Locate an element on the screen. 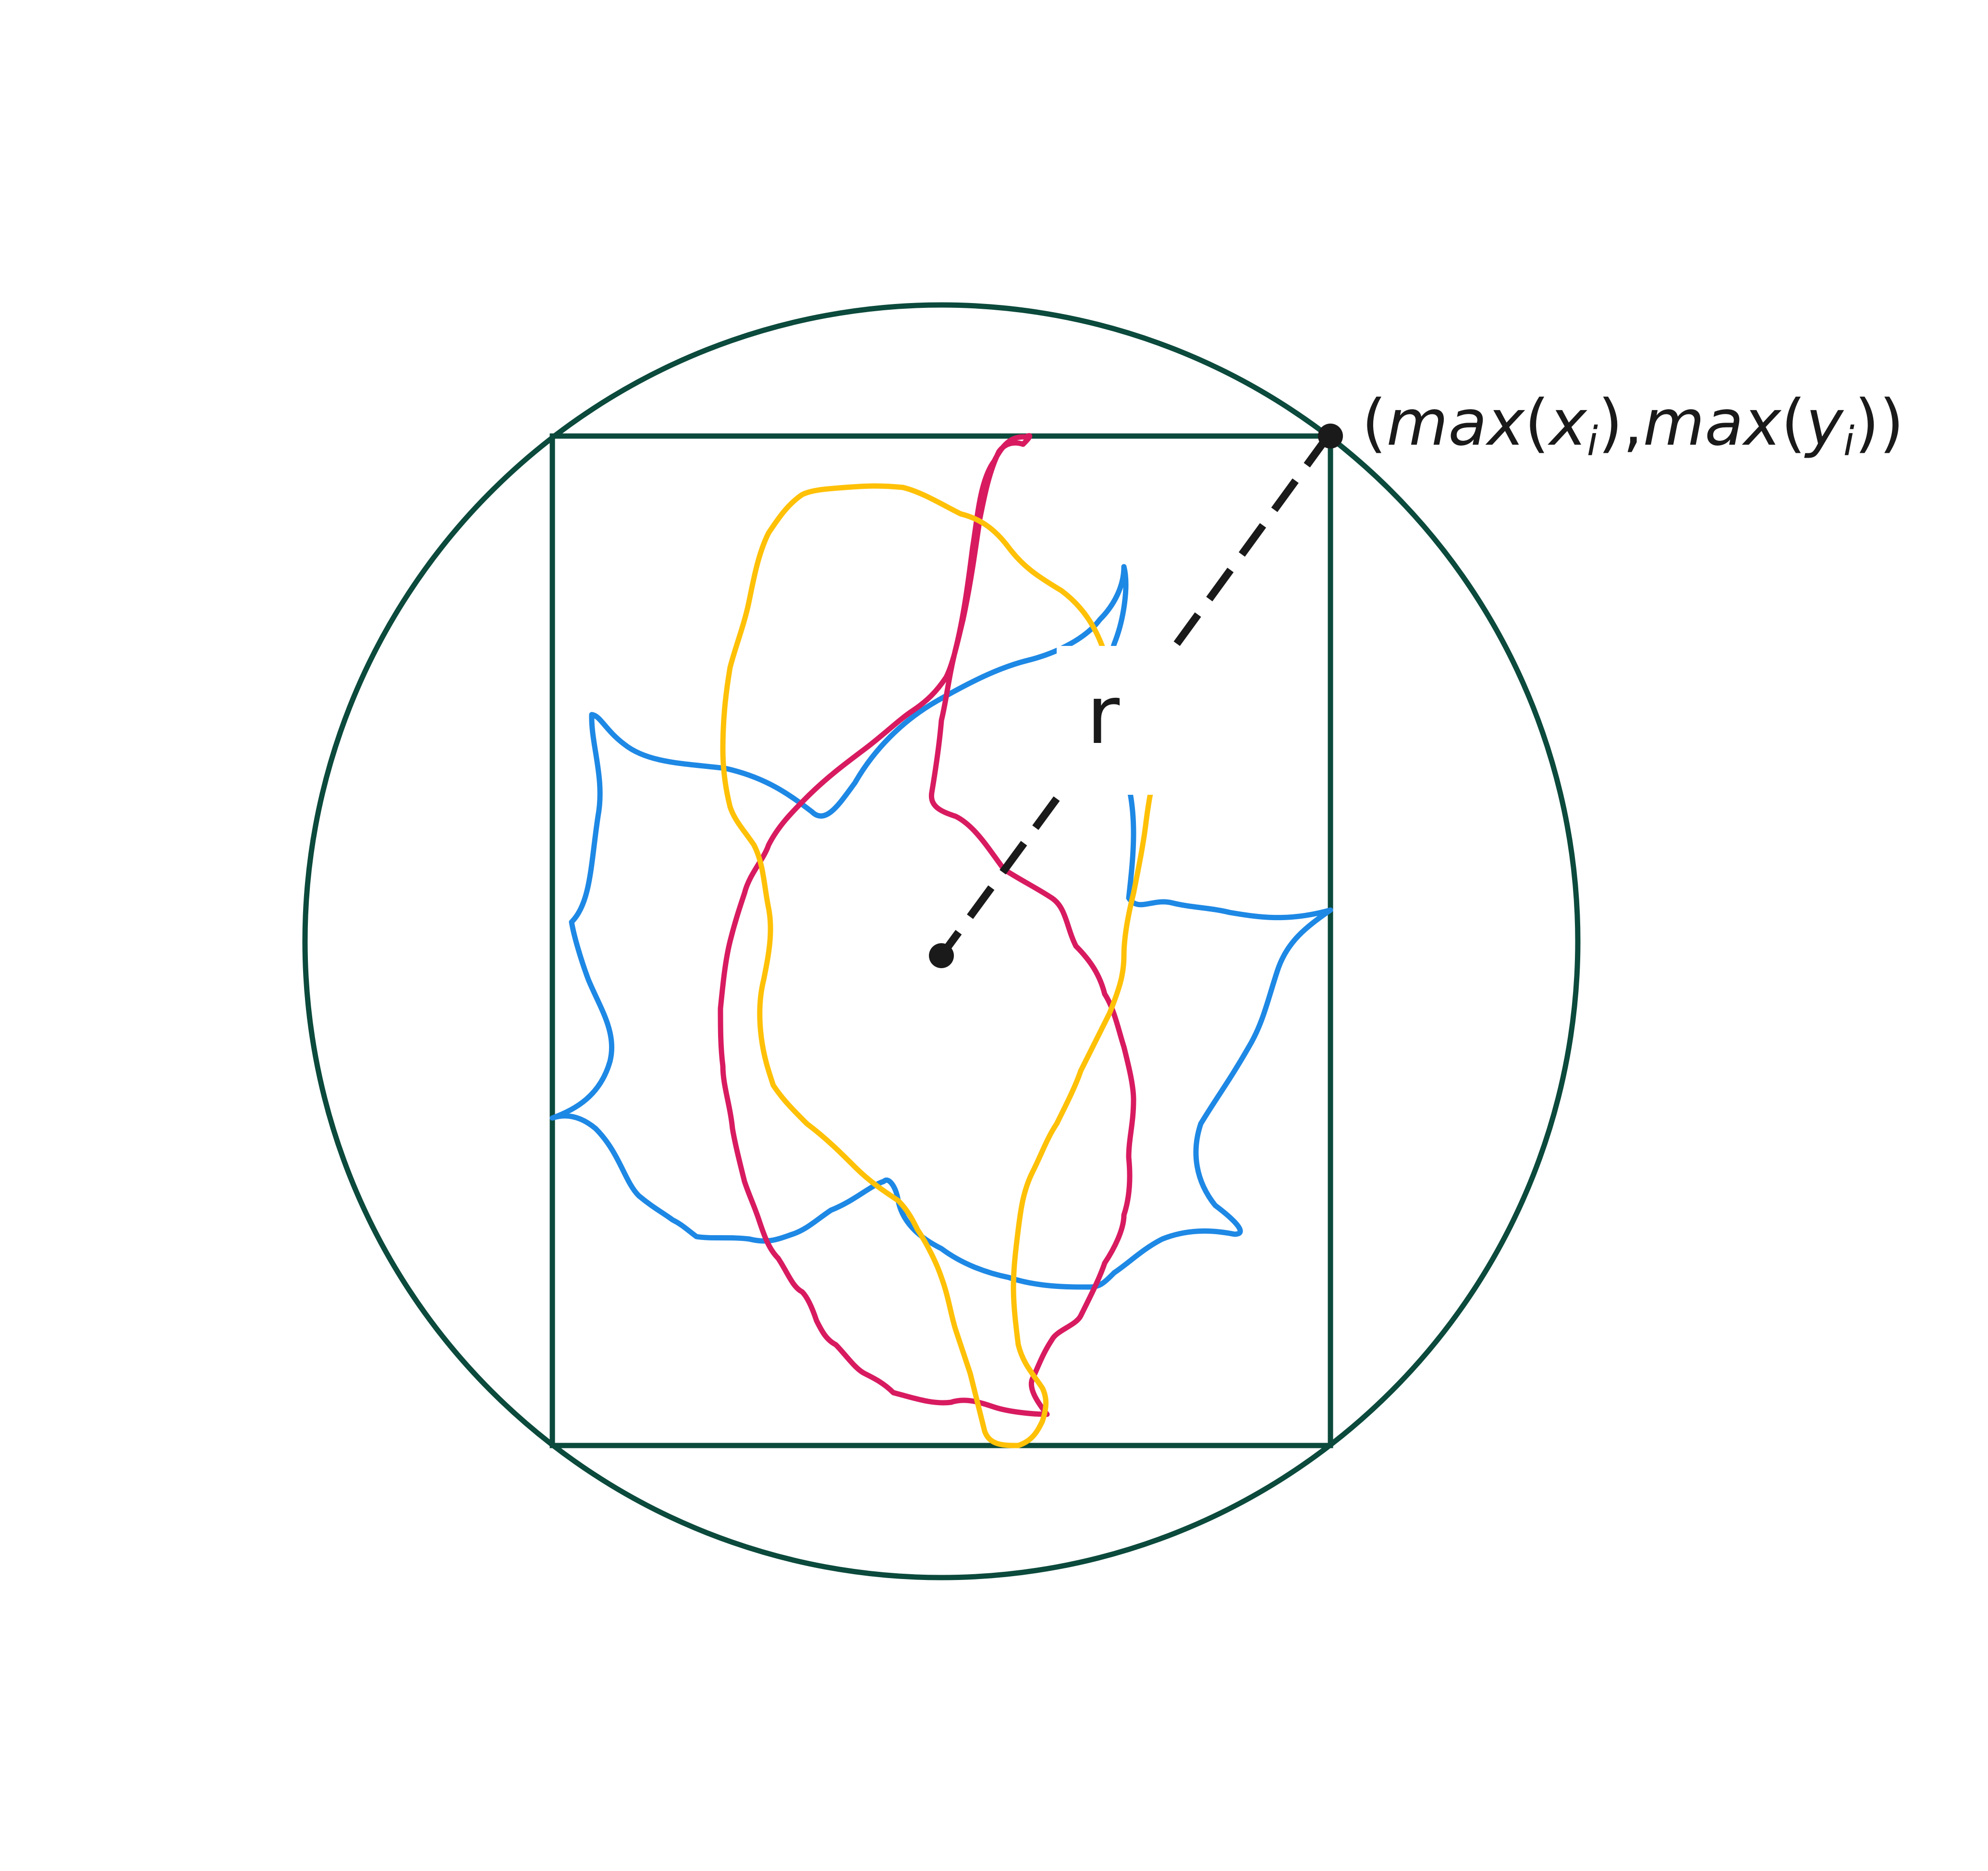  var-y: y is located at coordinates (1824, 423).